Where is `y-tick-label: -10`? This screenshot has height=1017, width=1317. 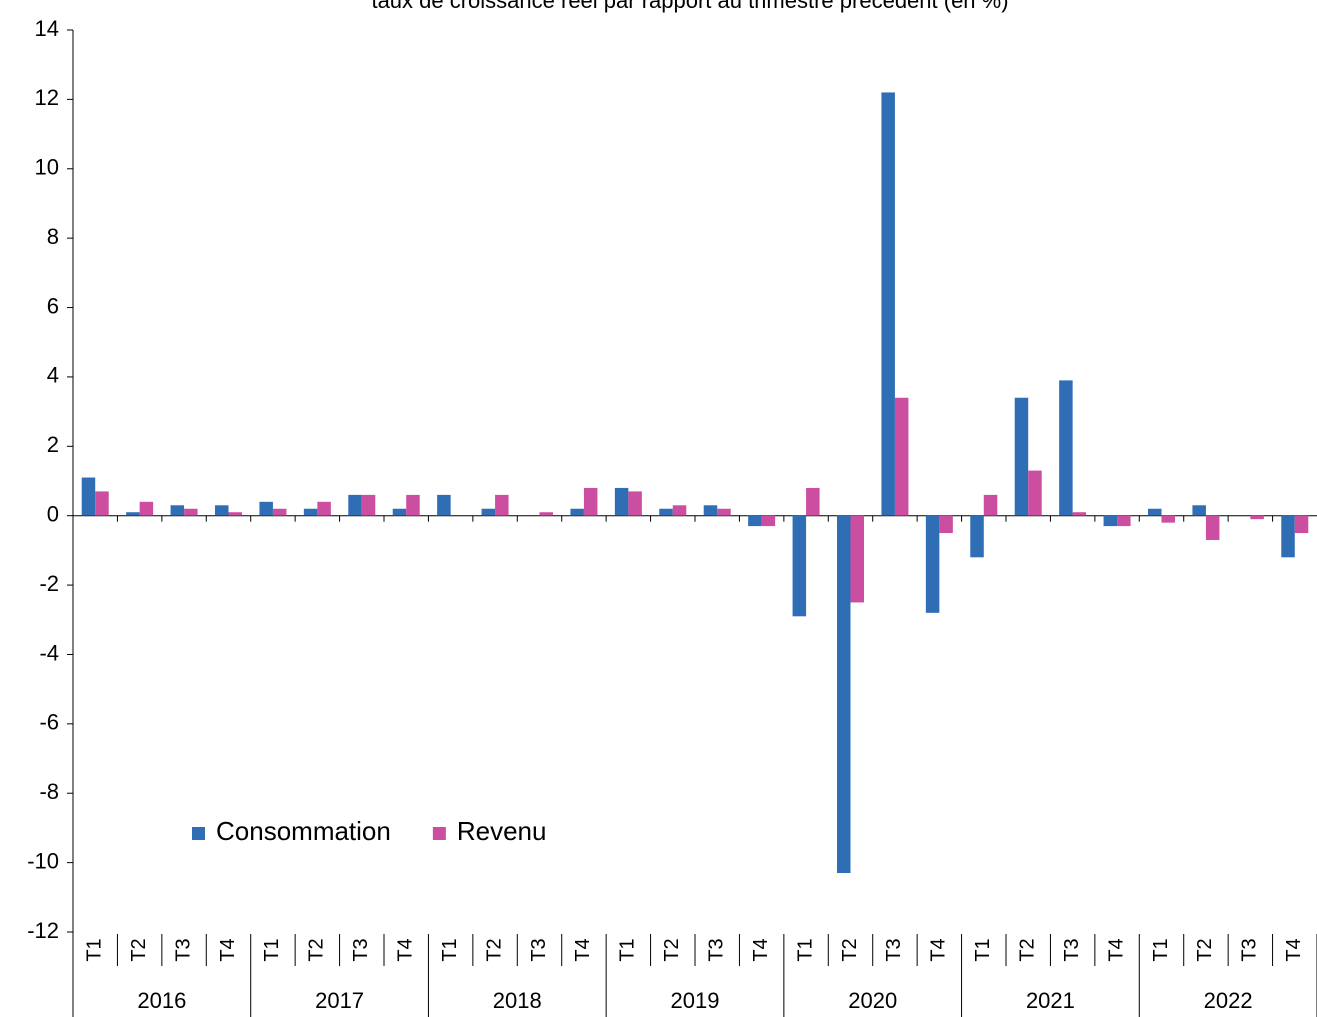
y-tick-label: -10 is located at coordinates (43, 860).